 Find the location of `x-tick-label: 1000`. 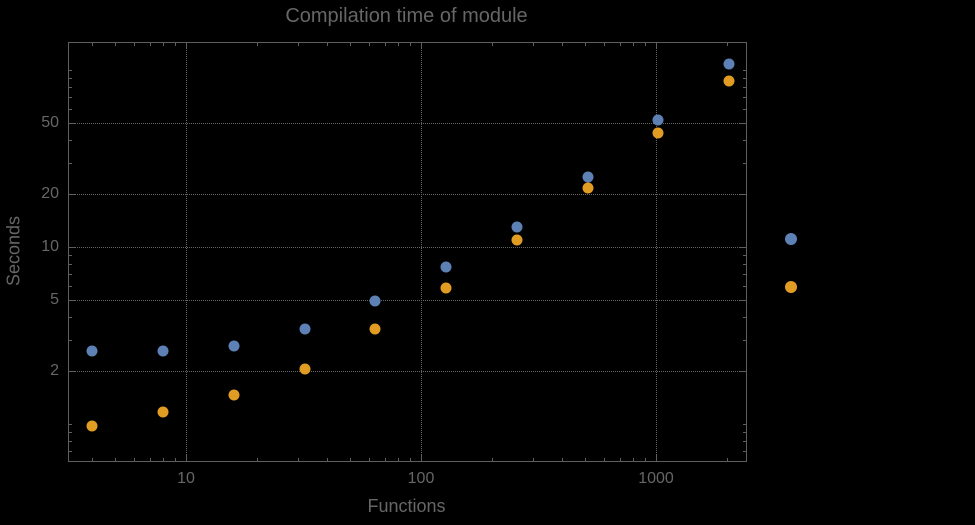

x-tick-label: 1000 is located at coordinates (656, 478).